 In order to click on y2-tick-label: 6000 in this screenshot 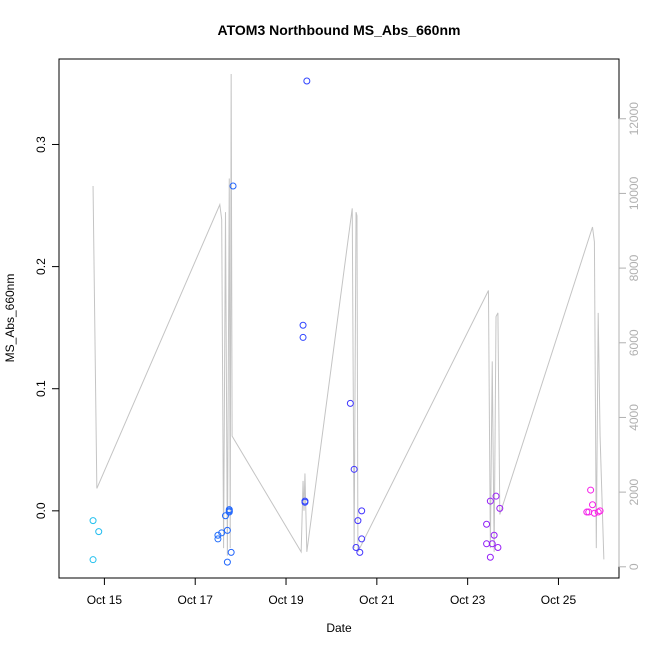, I will do `click(634, 342)`.